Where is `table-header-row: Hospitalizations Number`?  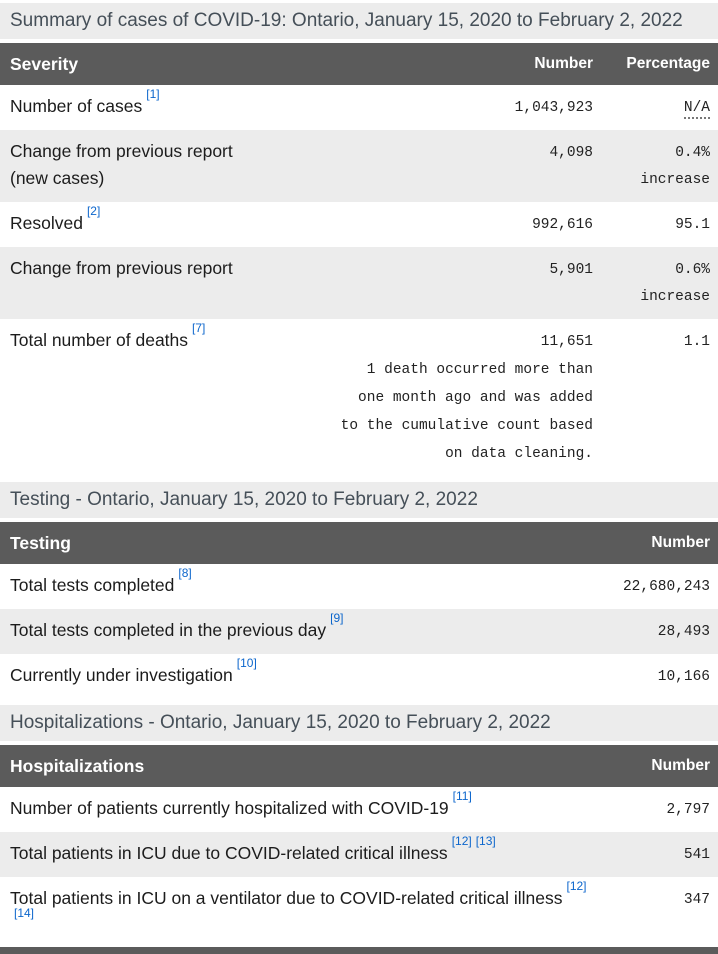
table-header-row: Hospitalizations Number is located at coordinates (359, 766).